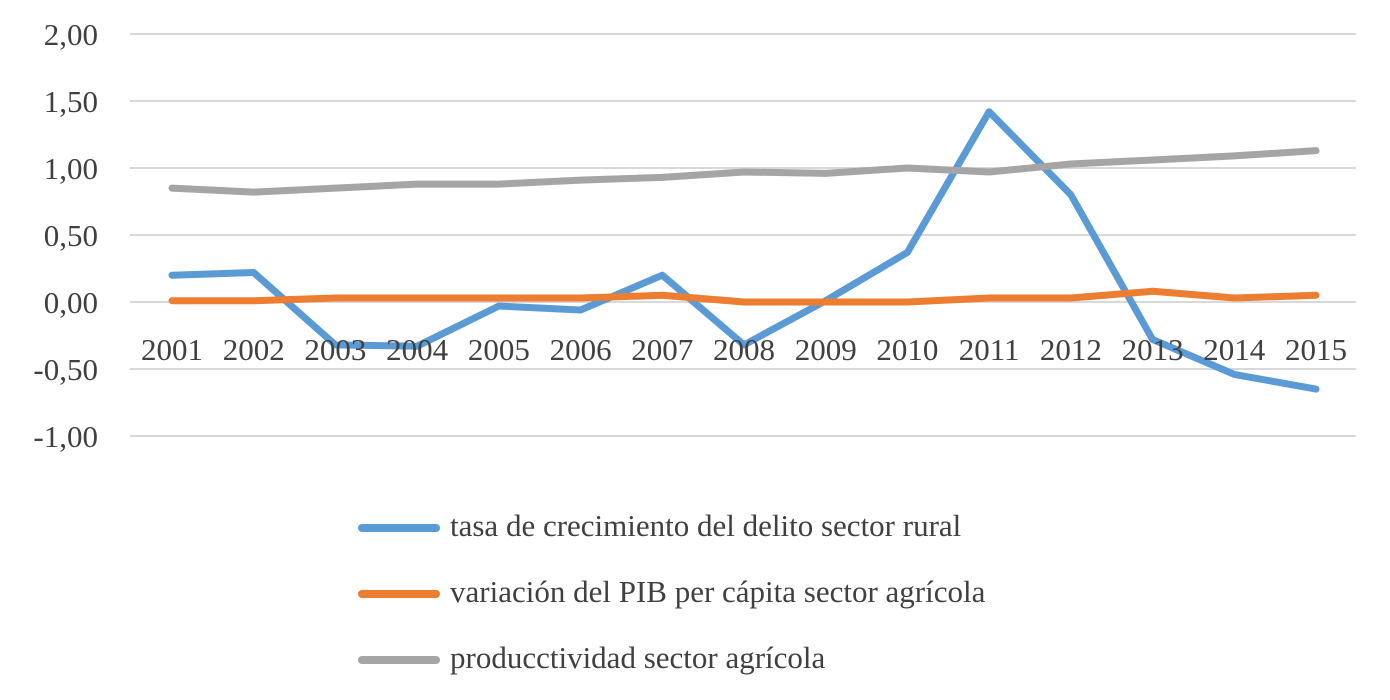 The image size is (1390, 700). Describe the element at coordinates (1316, 349) in the screenshot. I see `x-tick-label: 2015` at that location.